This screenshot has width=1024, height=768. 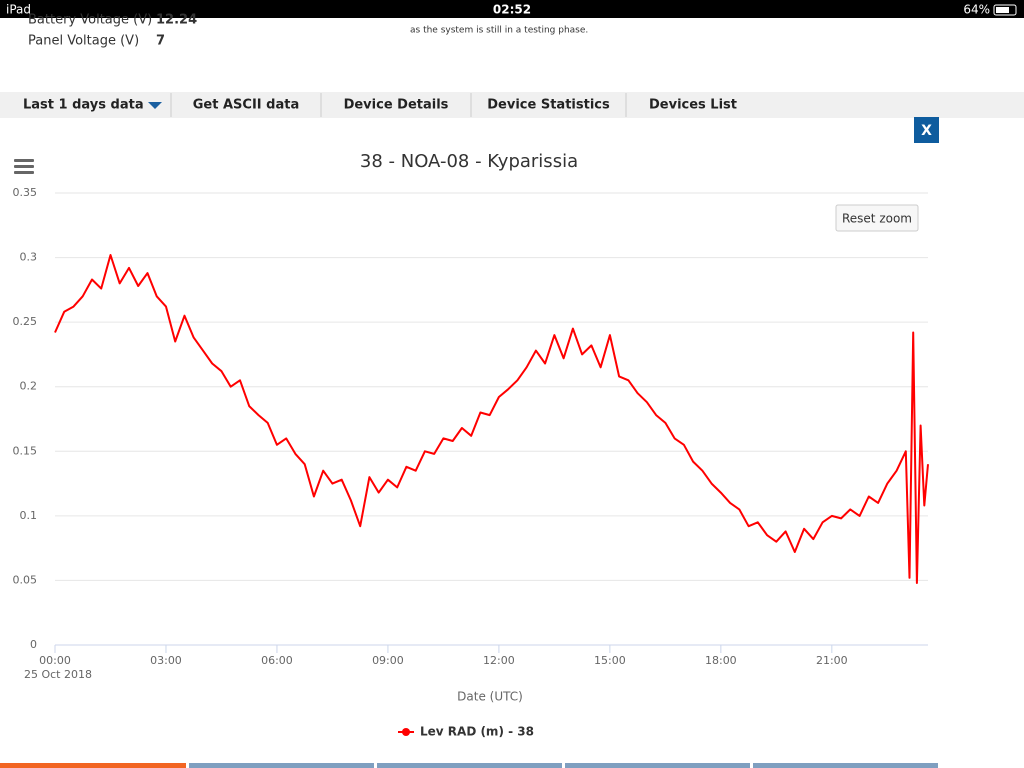 I want to click on info-label: Panel Voltage (V), so click(x=83, y=41).